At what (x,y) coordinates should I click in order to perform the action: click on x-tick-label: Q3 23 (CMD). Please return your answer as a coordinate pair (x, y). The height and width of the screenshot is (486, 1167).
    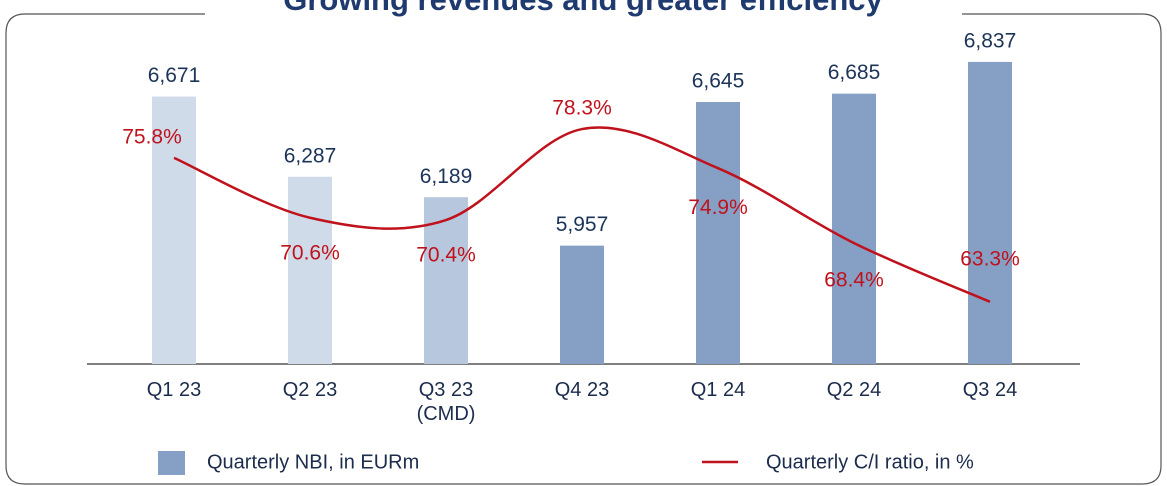
    Looking at the image, I should click on (446, 402).